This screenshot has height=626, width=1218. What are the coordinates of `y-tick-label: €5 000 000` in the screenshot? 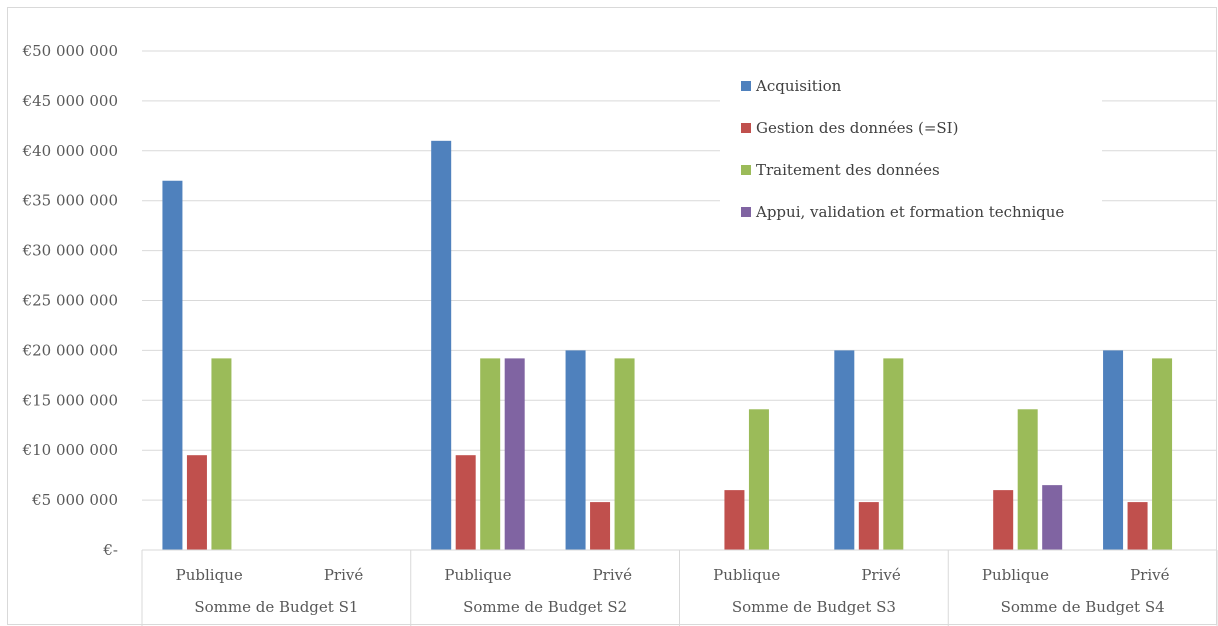 It's located at (74, 500).